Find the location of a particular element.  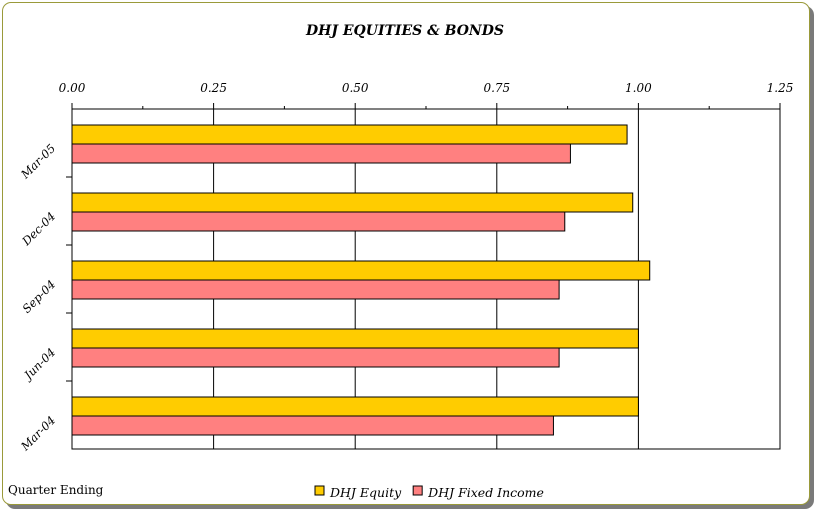

footnote: Quarter Ending is located at coordinates (56, 490).